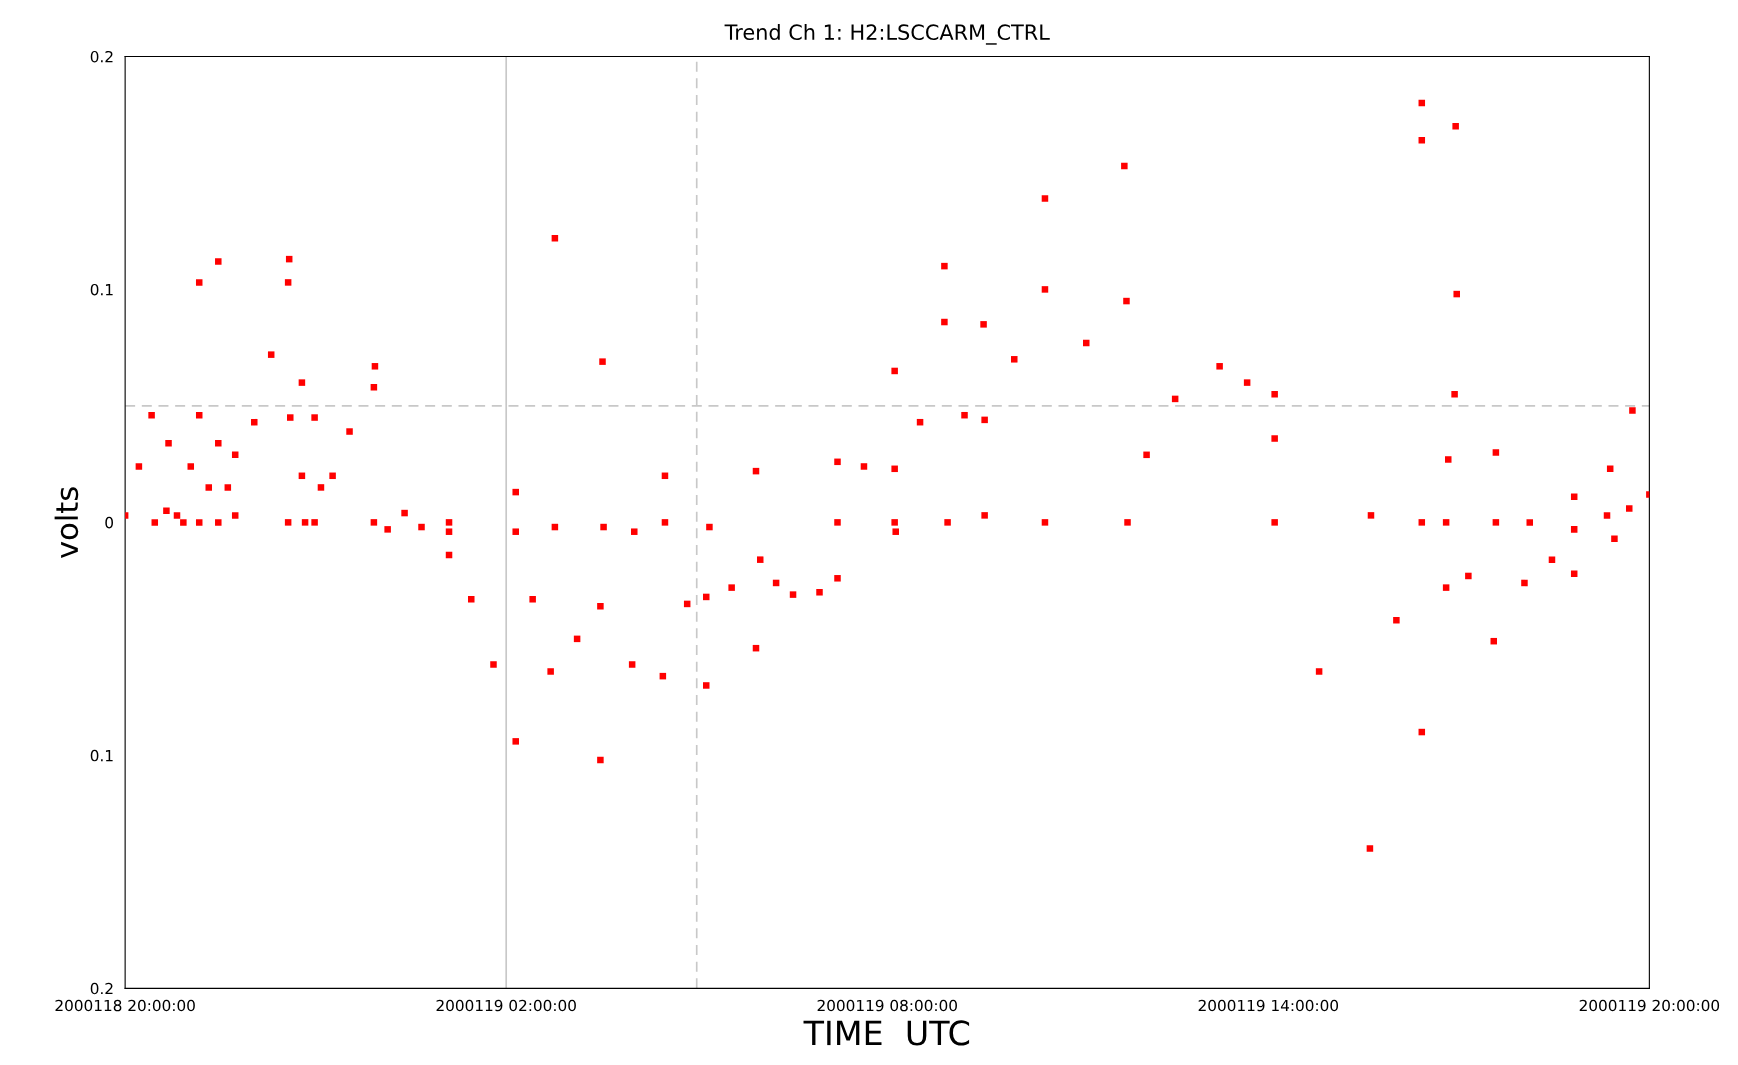 The height and width of the screenshot is (1065, 1738). What do you see at coordinates (109, 522) in the screenshot?
I see `y-tick-label: 0` at bounding box center [109, 522].